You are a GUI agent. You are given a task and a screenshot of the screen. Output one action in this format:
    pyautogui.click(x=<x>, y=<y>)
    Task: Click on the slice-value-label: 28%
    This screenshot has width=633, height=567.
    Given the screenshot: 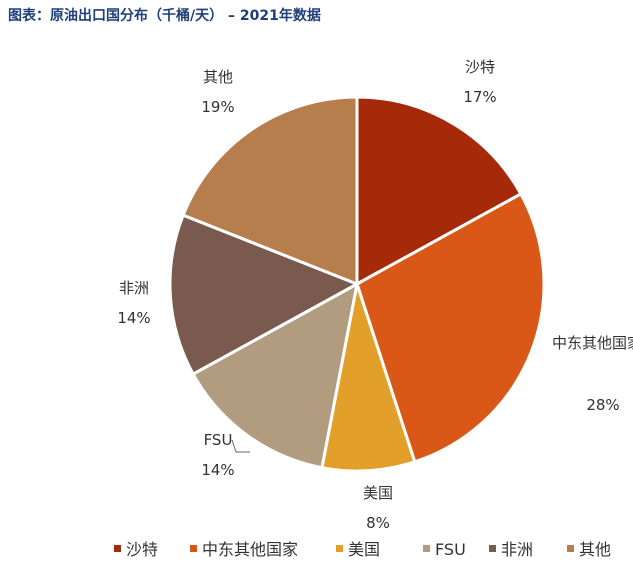 What is the action you would take?
    pyautogui.click(x=602, y=405)
    